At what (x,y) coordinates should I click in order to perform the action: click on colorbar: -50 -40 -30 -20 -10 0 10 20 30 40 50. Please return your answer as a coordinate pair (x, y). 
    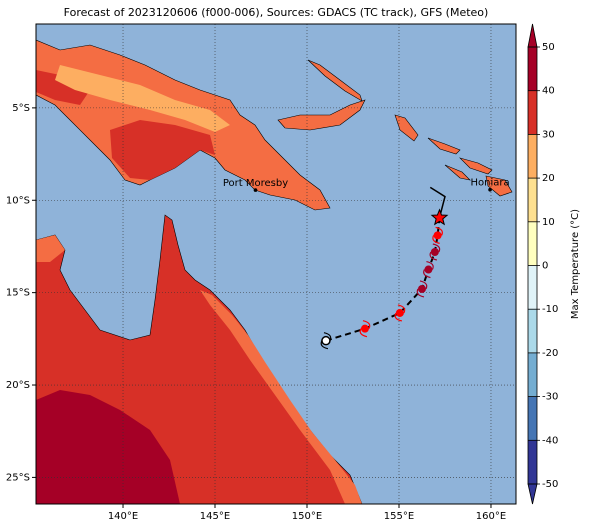
    Looking at the image, I should click on (542, 264).